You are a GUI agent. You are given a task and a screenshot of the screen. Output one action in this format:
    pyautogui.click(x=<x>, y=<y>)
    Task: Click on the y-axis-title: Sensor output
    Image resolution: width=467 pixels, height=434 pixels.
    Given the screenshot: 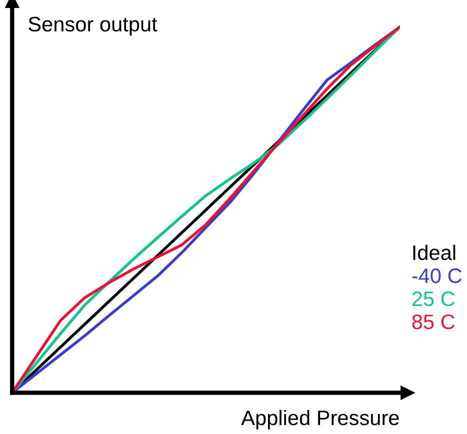 What is the action you would take?
    pyautogui.click(x=93, y=26)
    